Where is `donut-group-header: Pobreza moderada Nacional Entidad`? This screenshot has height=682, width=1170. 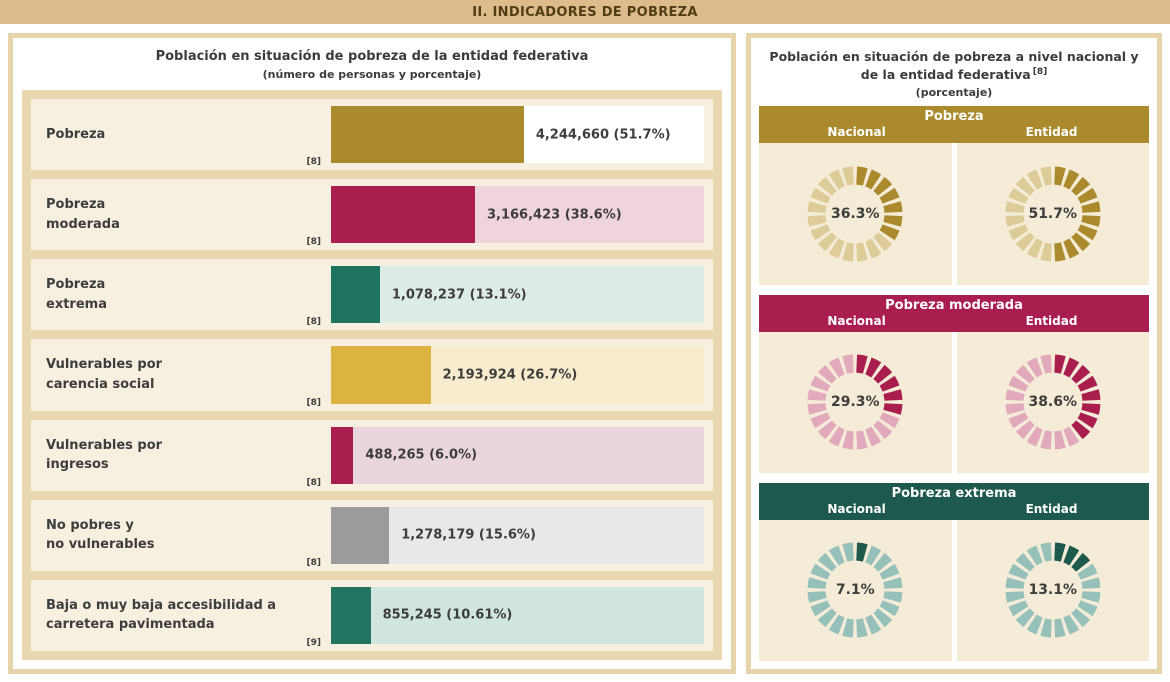
donut-group-header: Pobreza moderada Nacional Entidad is located at coordinates (954, 313).